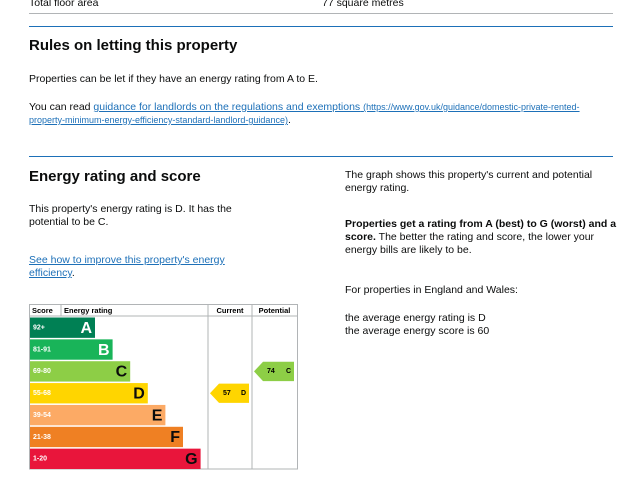 Image resolution: width=640 pixels, height=479 pixels. I want to click on band-letter: A, so click(86, 328).